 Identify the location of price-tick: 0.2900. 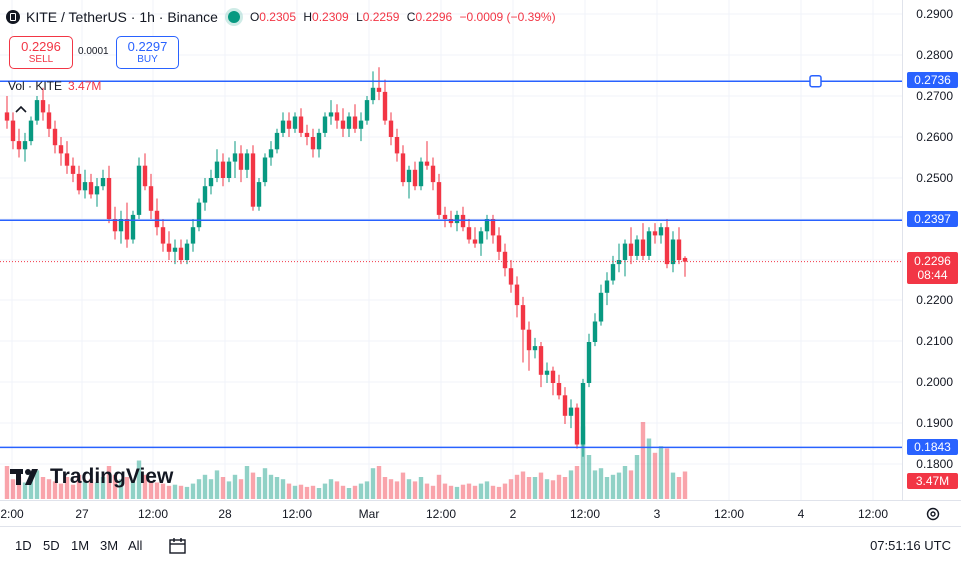
(934, 14).